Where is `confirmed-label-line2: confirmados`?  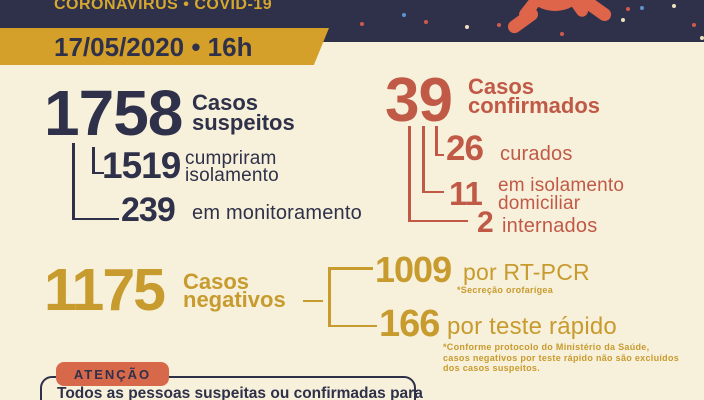 confirmed-label-line2: confirmados is located at coordinates (534, 105).